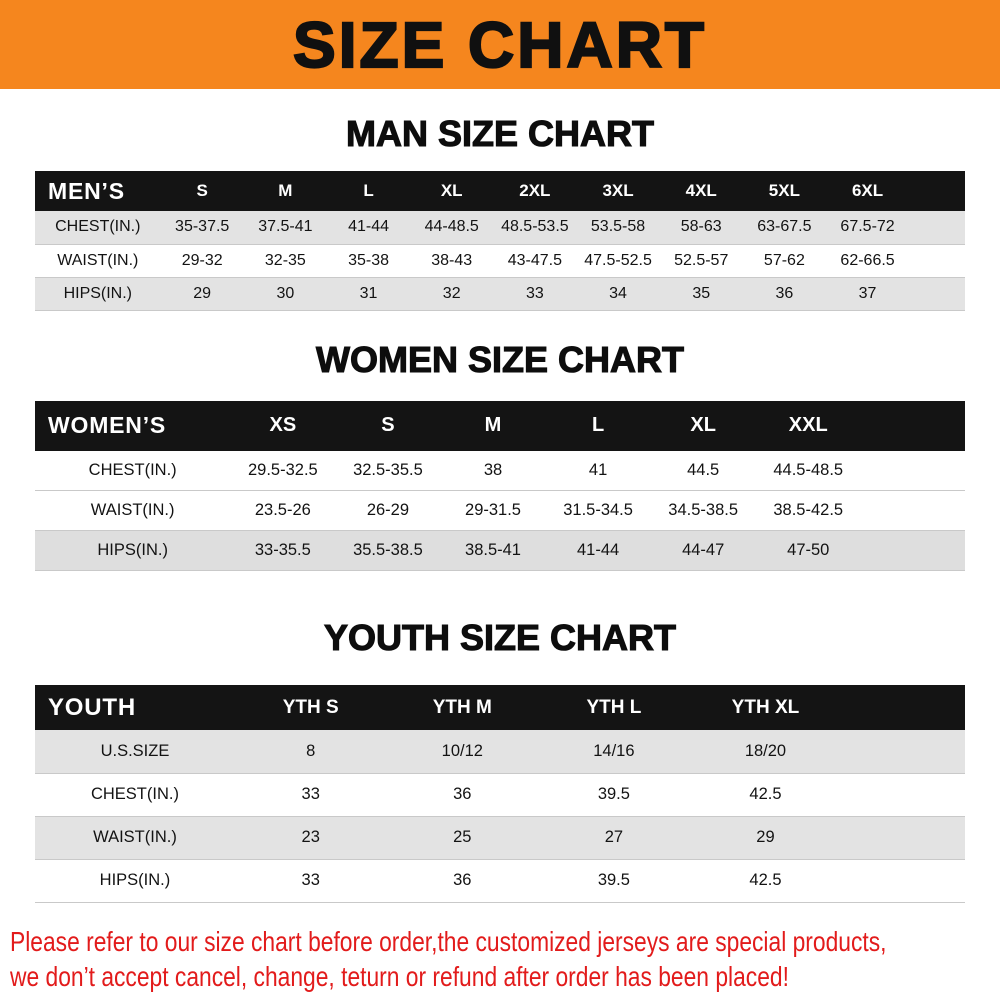 The width and height of the screenshot is (1000, 1000). Describe the element at coordinates (535, 191) in the screenshot. I see `column-header: 2XL` at that location.